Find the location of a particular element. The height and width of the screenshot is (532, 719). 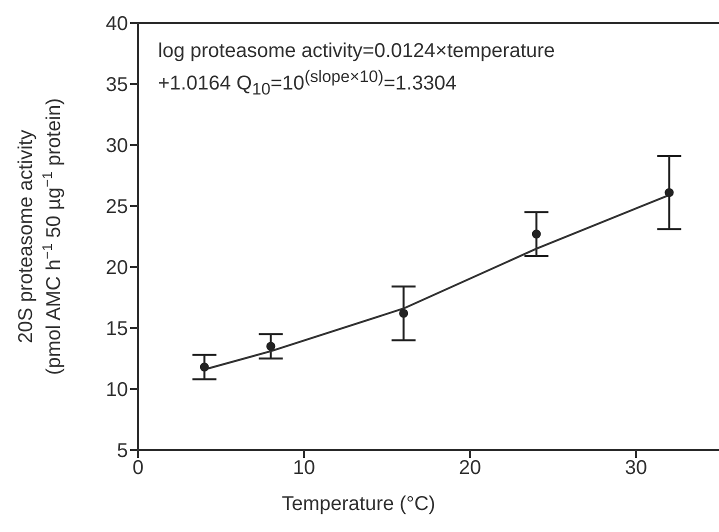

y-tick-label: 15 is located at coordinates (117, 329).